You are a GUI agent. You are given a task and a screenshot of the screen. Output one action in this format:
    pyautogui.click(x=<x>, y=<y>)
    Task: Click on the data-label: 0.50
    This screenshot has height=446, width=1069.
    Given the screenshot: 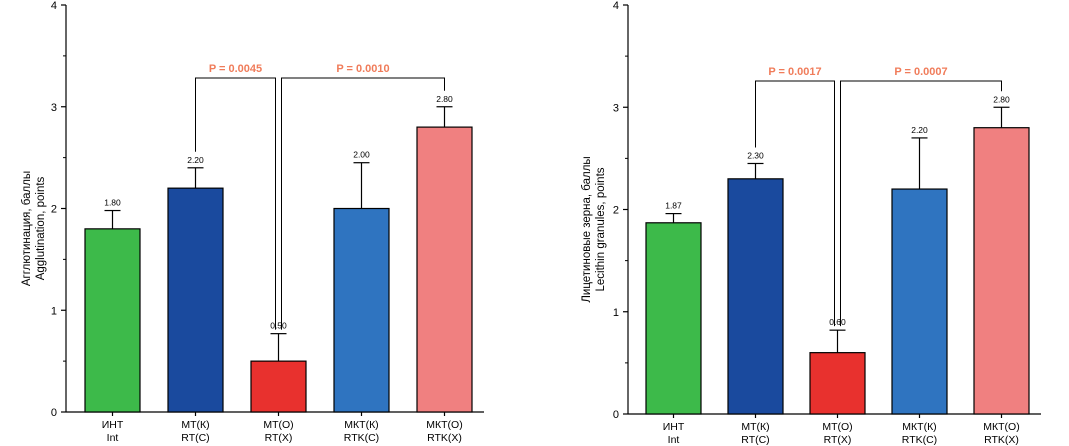 What is the action you would take?
    pyautogui.click(x=278, y=326)
    